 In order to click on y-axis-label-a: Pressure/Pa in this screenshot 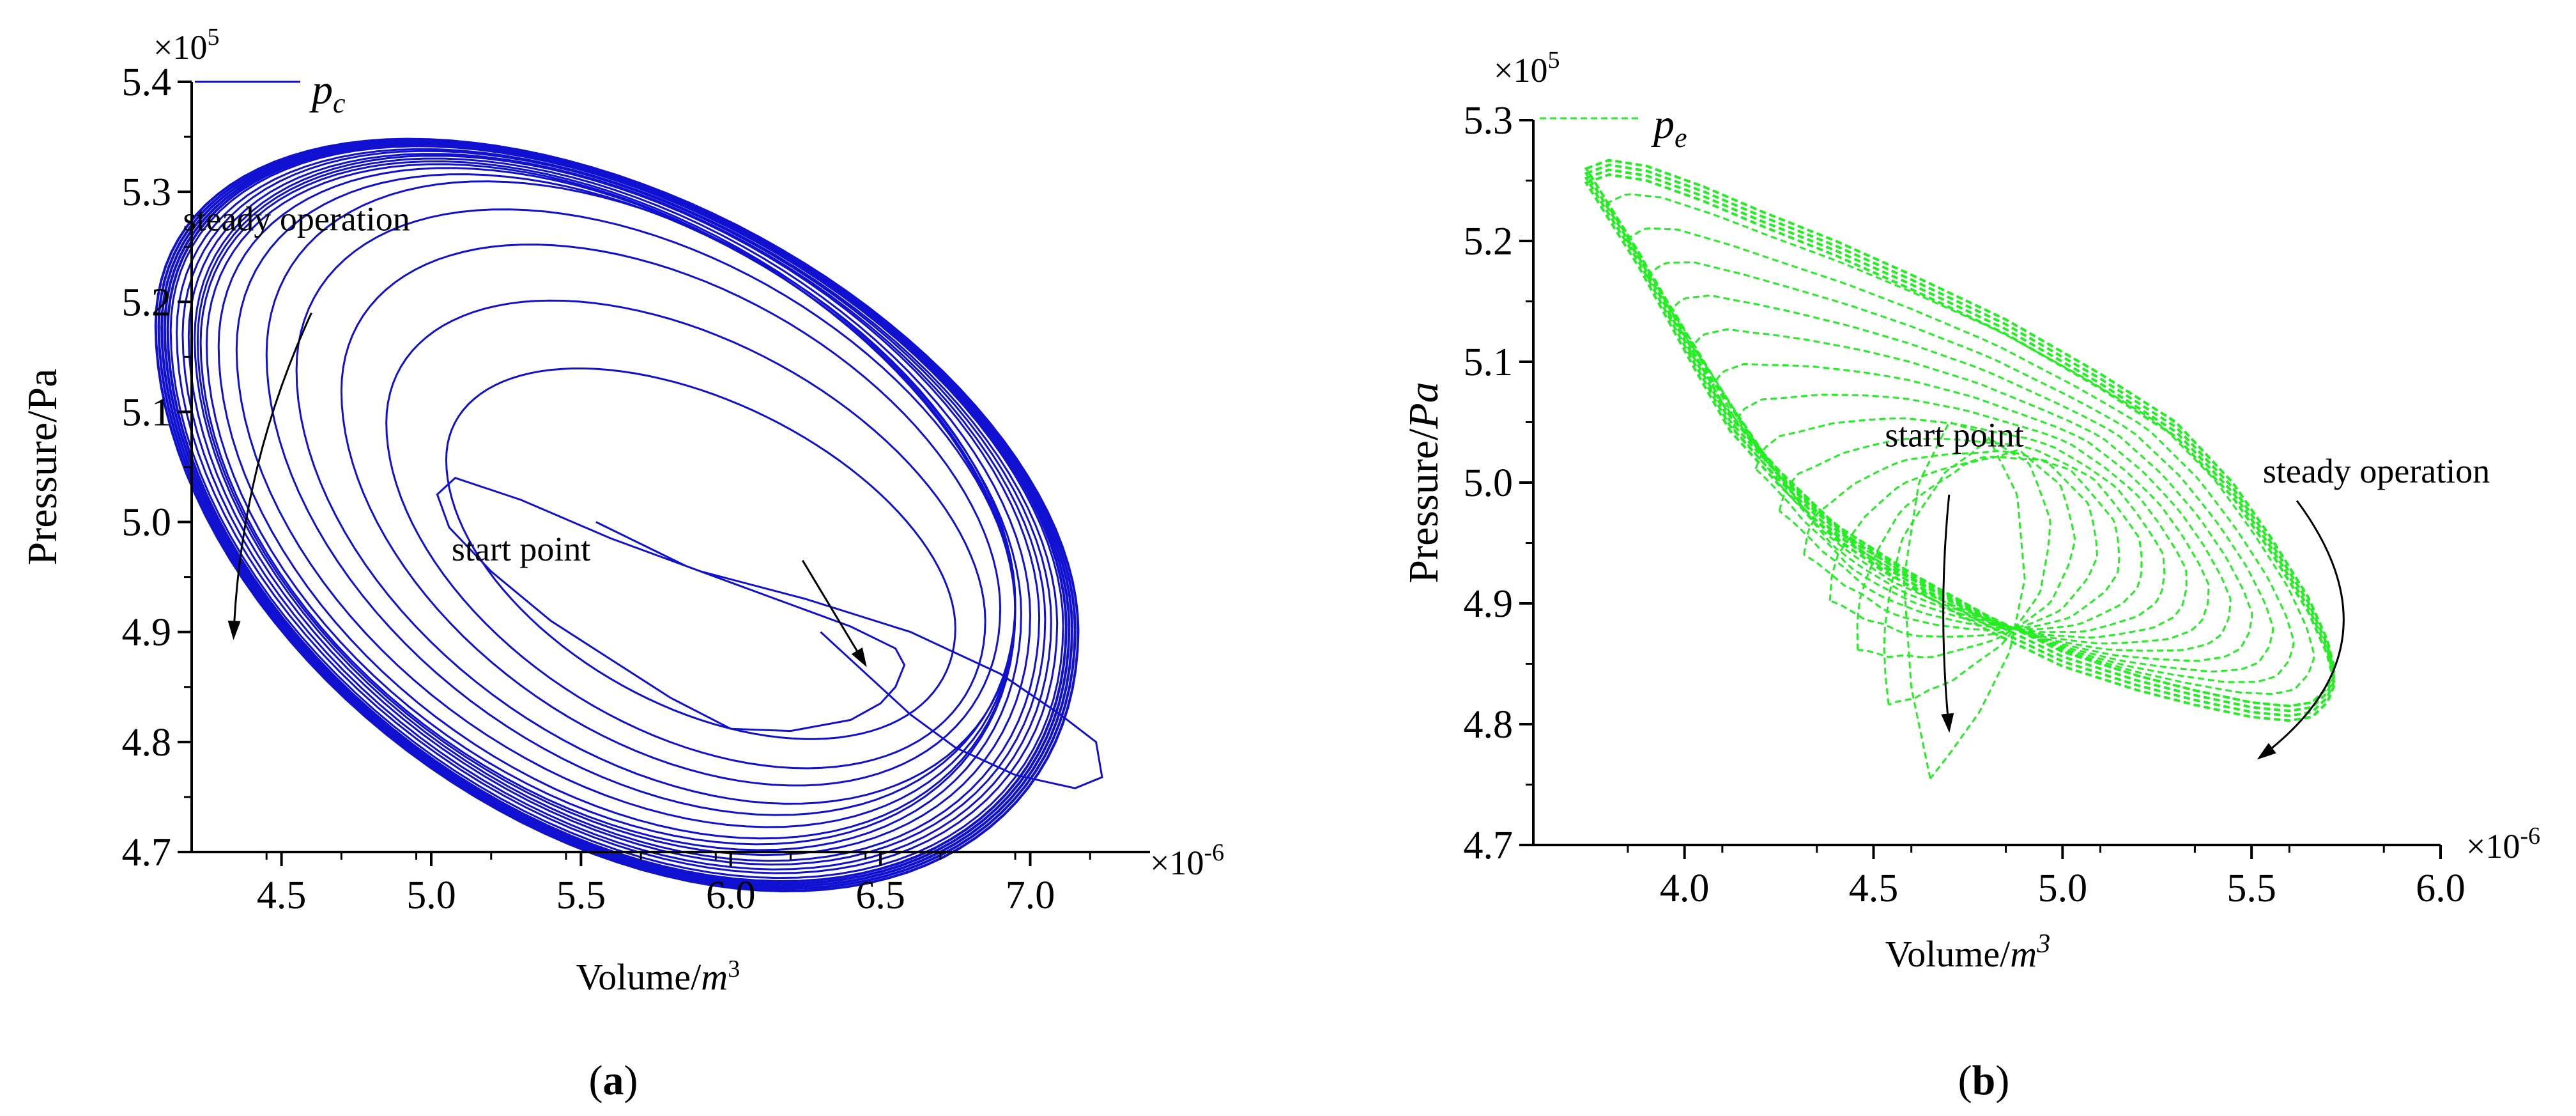, I will do `click(42, 467)`.